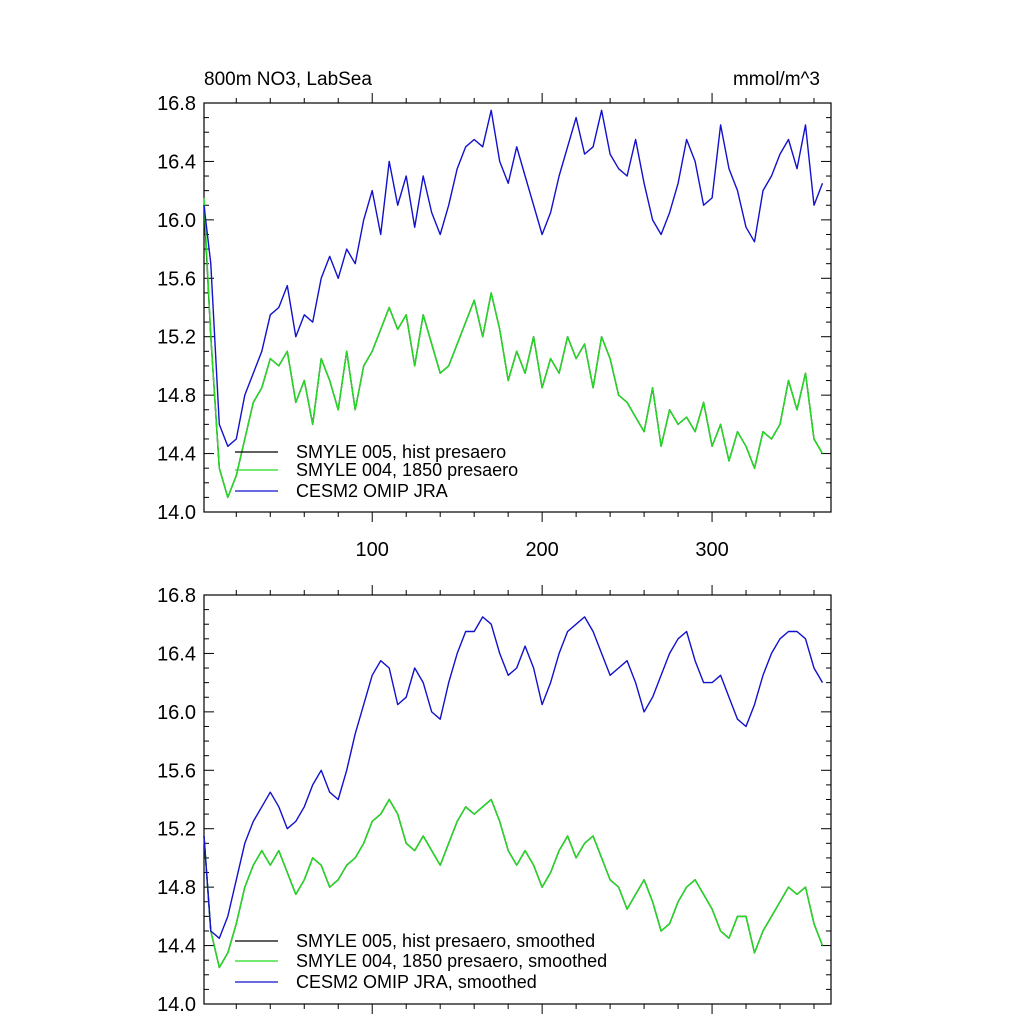 The image size is (1024, 1024). Describe the element at coordinates (401, 452) in the screenshot. I see `legend-label-hist-presaero: SMYLE 005, hist presaero` at that location.